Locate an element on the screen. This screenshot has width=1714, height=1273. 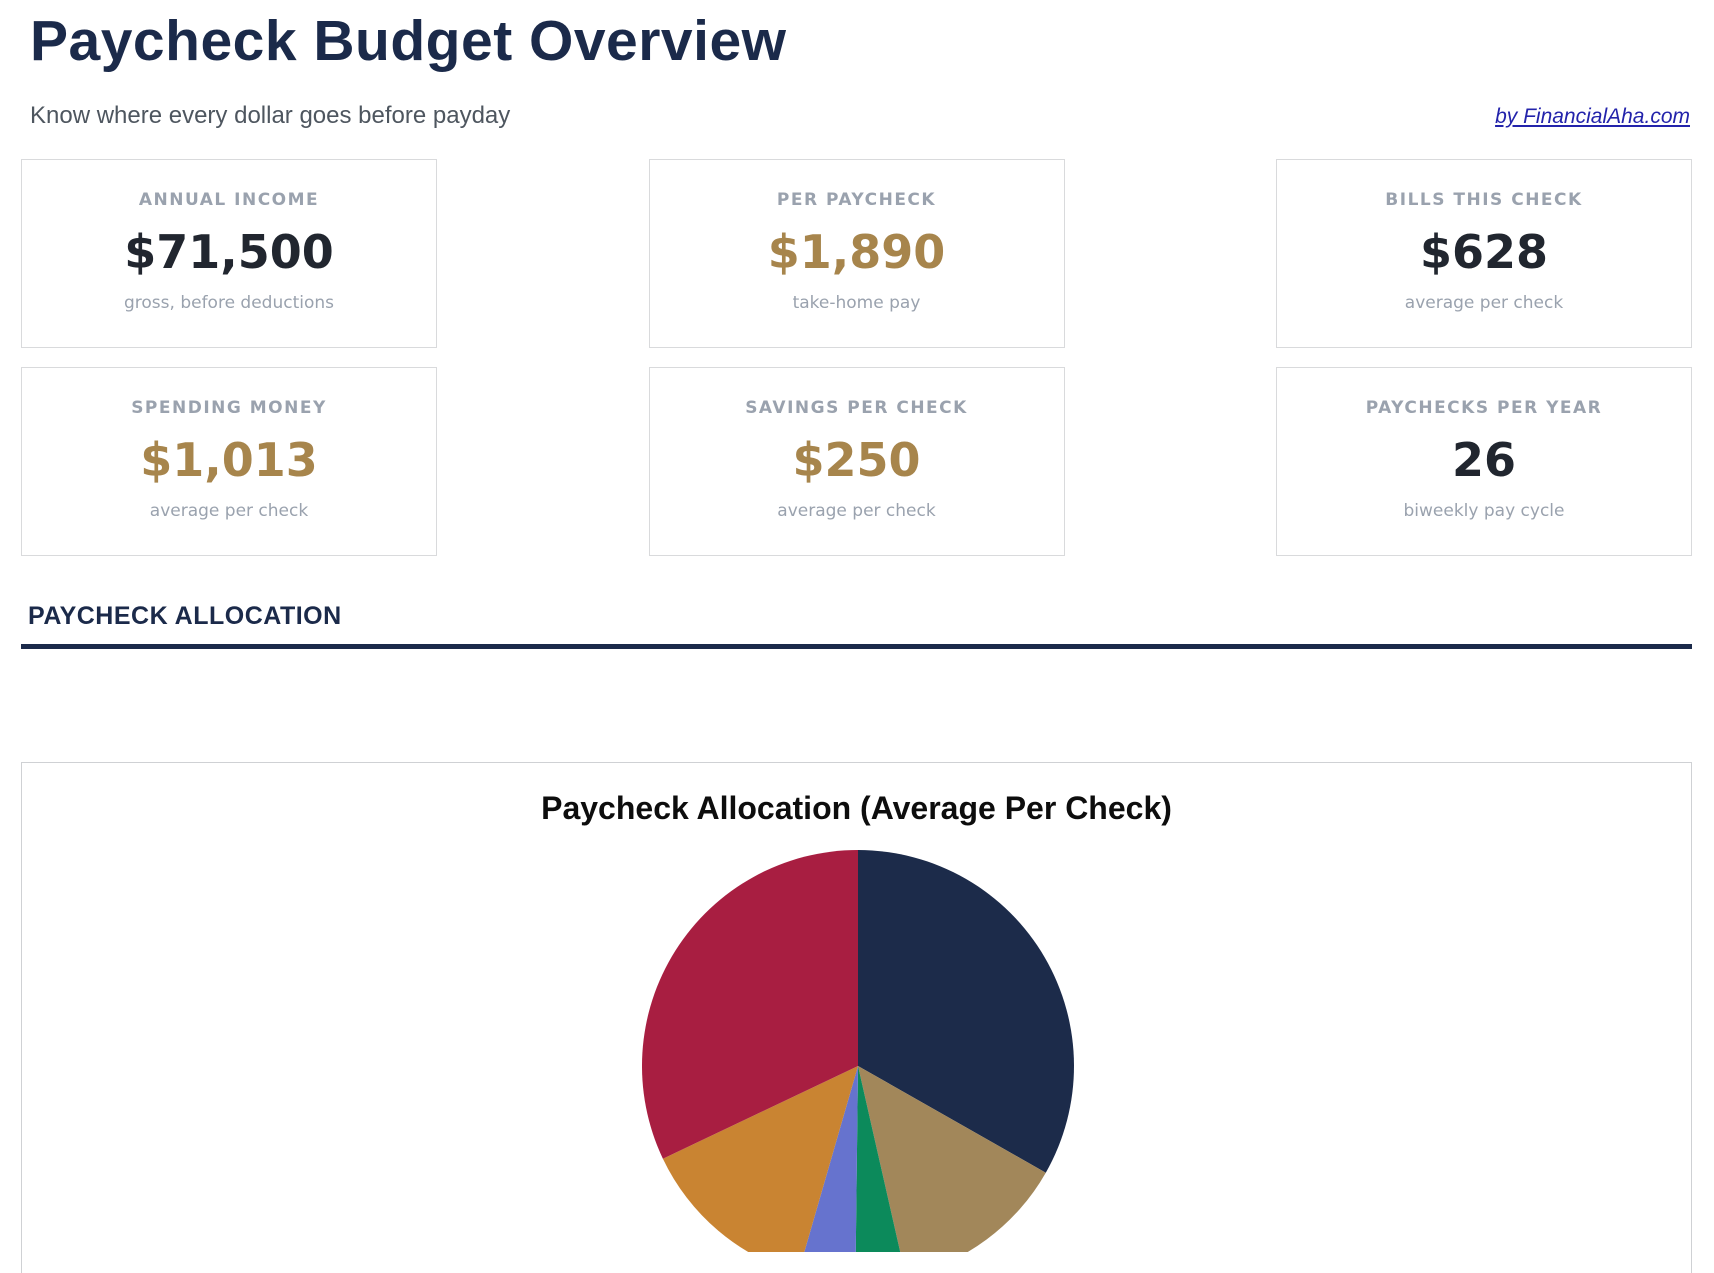
section-heading-paycheck-allocation: PAYCHECK ALLOCATION is located at coordinates (185, 616).